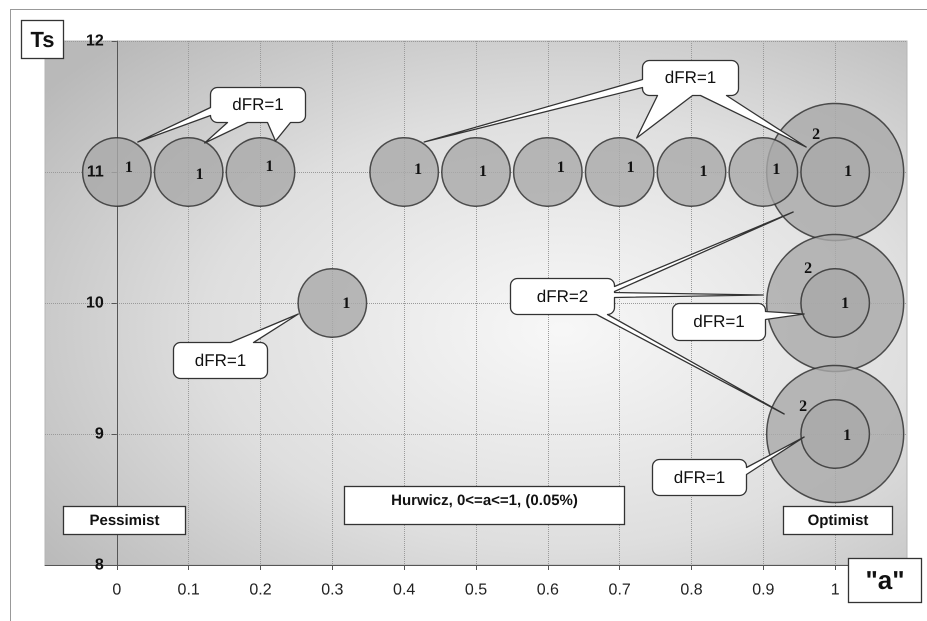 The height and width of the screenshot is (621, 927). Describe the element at coordinates (476, 590) in the screenshot. I see `x-tick-label: 0.5` at that location.